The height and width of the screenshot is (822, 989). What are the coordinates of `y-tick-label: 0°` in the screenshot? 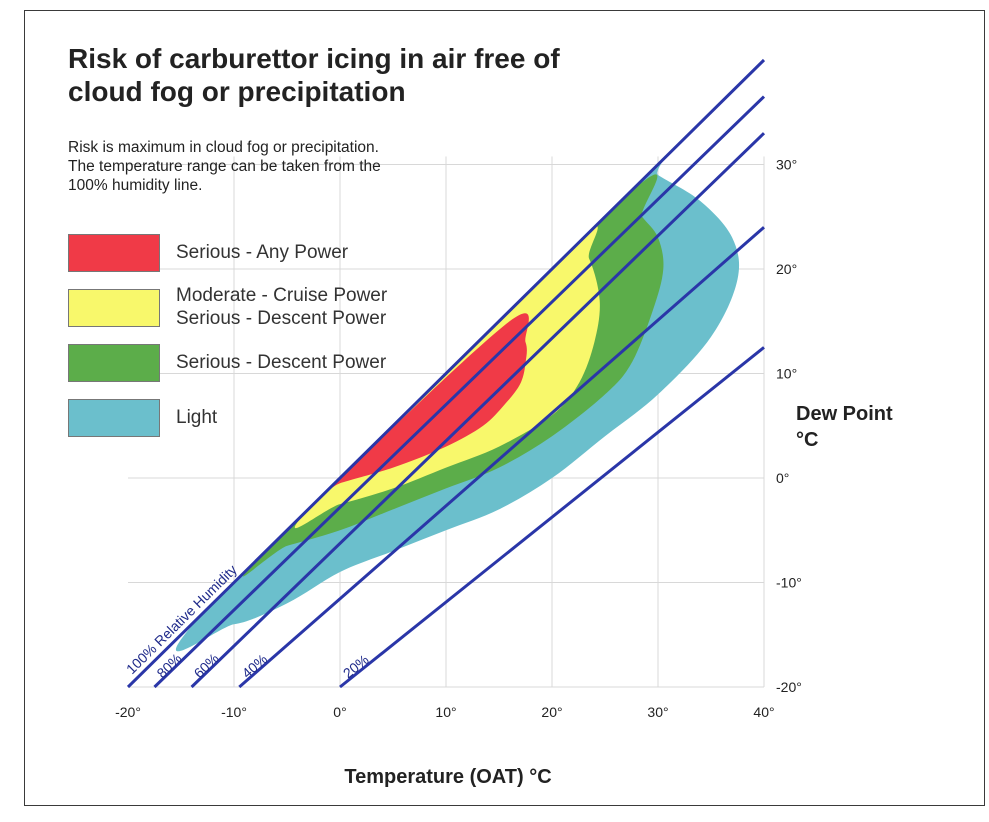 It's located at (782, 478).